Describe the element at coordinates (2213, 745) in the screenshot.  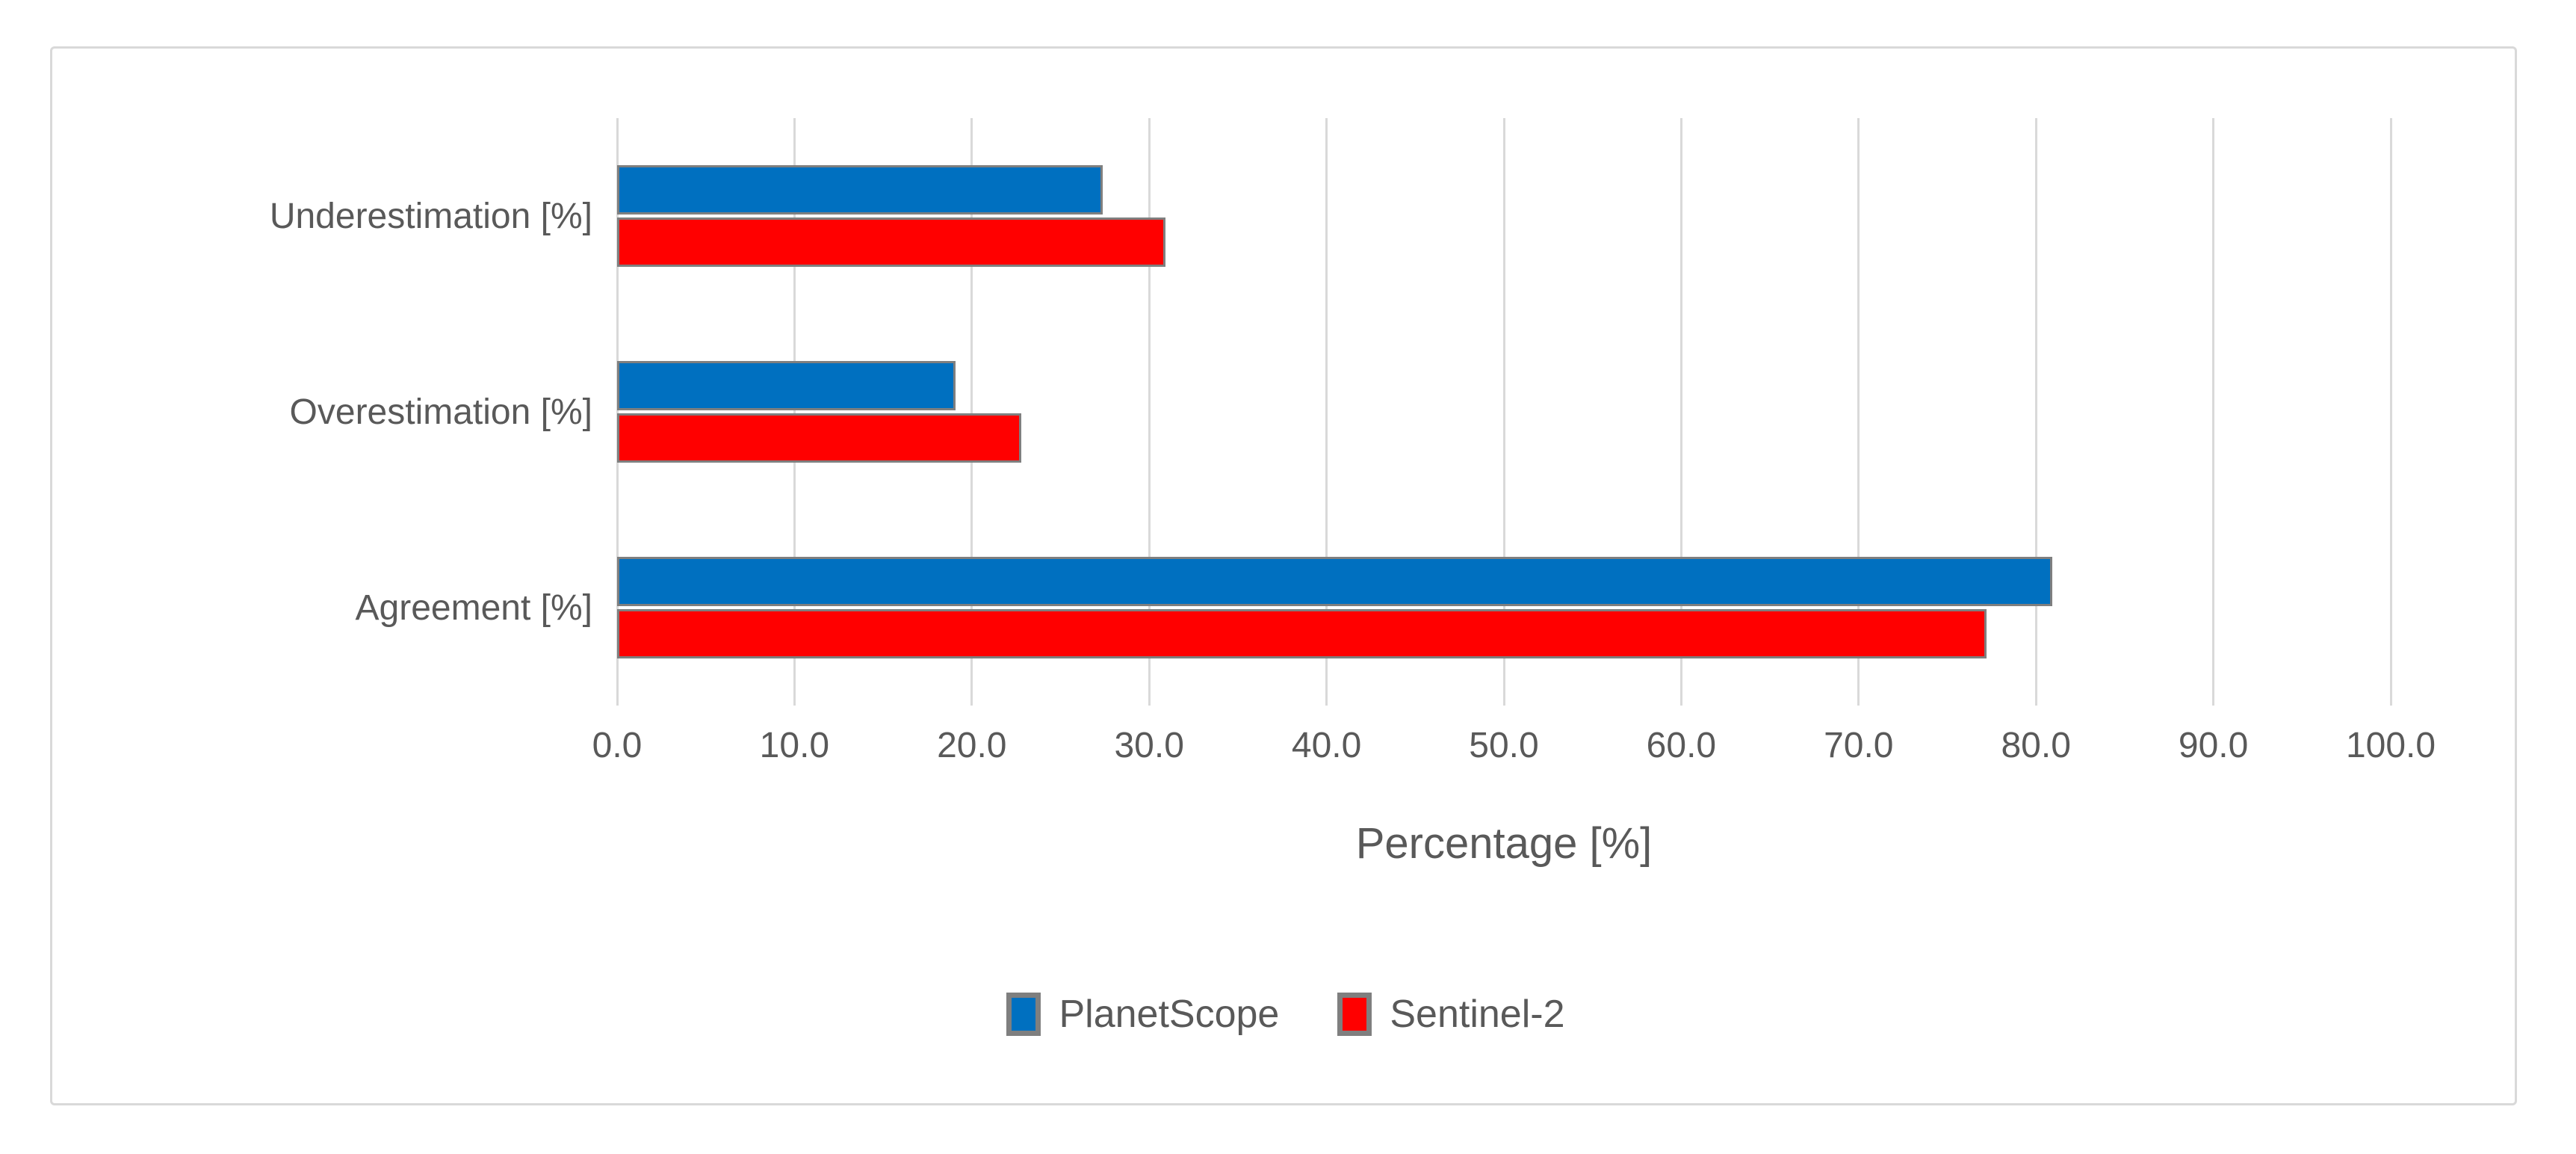
I see `x-tick-label: 90.0` at that location.